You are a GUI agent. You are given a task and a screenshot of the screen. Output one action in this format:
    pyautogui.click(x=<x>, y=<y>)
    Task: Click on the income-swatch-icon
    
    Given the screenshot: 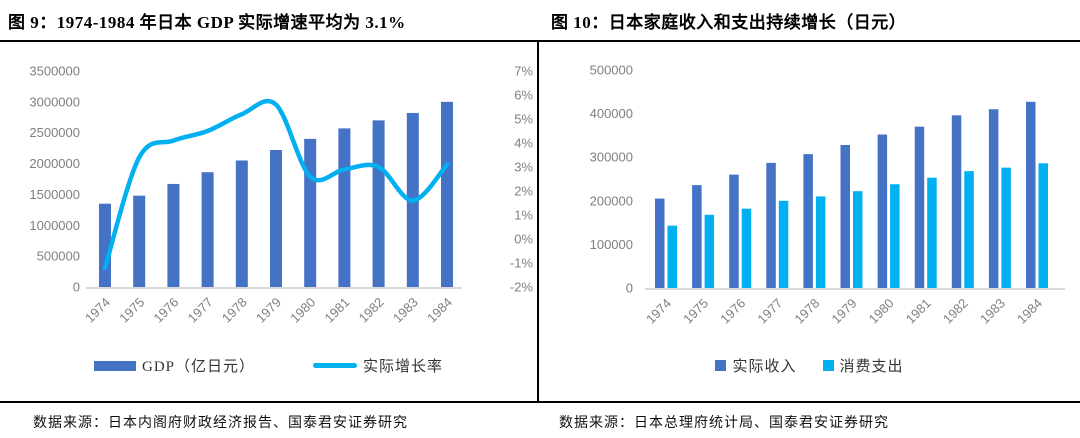 What is the action you would take?
    pyautogui.click(x=721, y=365)
    